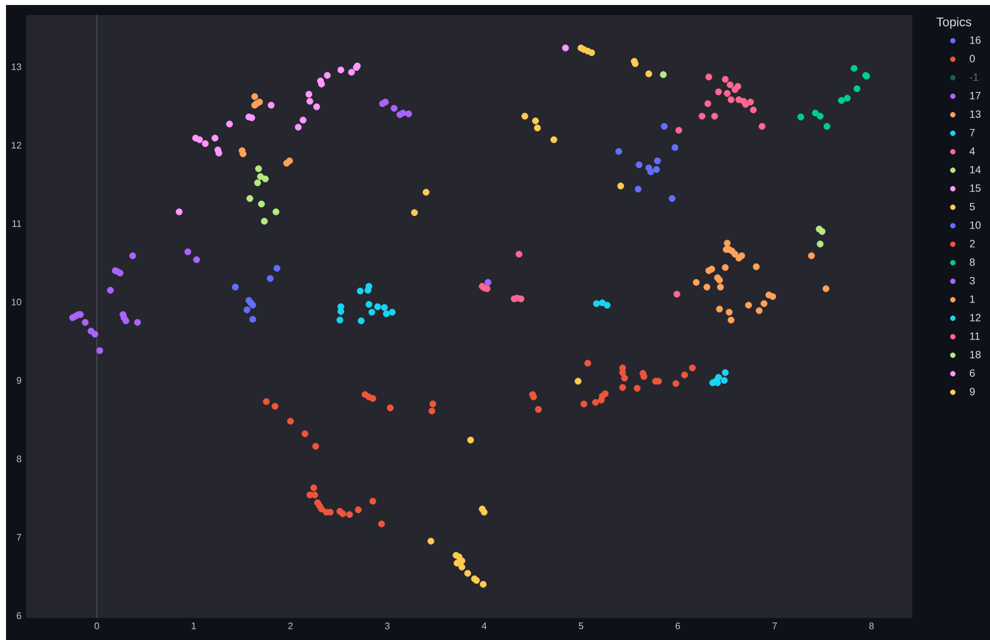 Image resolution: width=990 pixels, height=640 pixels. What do you see at coordinates (975, 318) in the screenshot?
I see `legend-label: 12` at bounding box center [975, 318].